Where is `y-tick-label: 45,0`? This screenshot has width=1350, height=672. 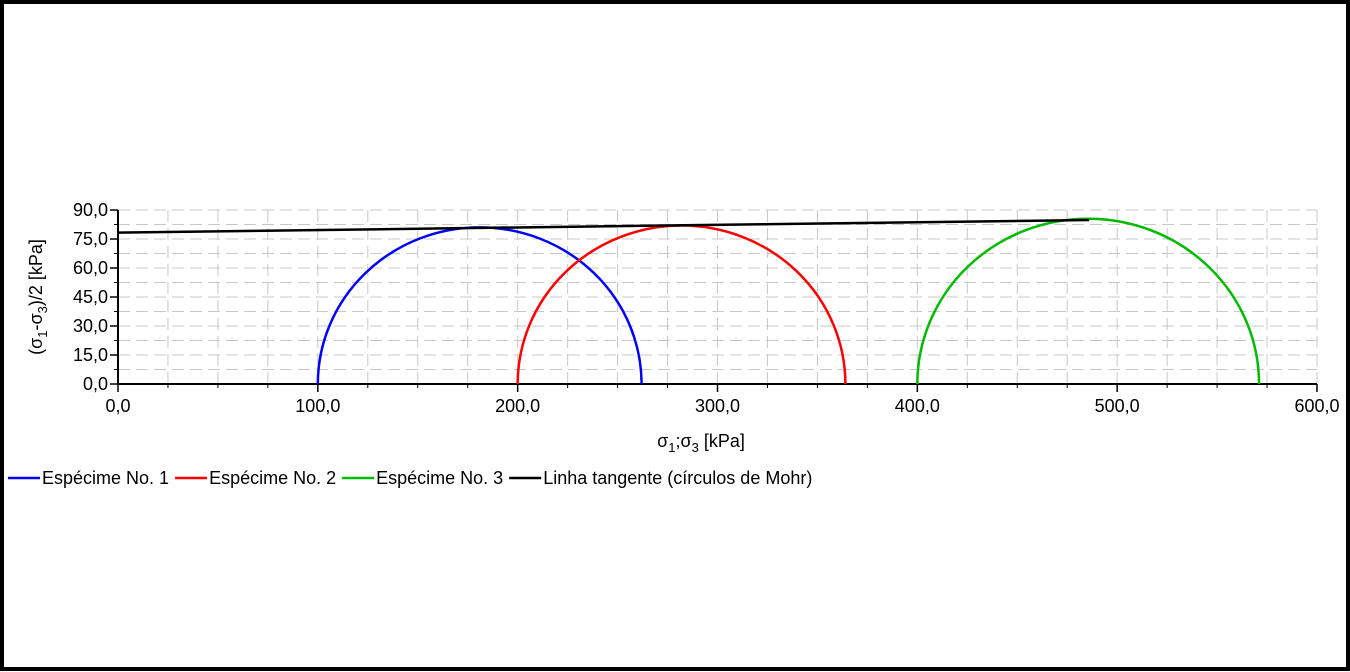
y-tick-label: 45,0 is located at coordinates (90, 297).